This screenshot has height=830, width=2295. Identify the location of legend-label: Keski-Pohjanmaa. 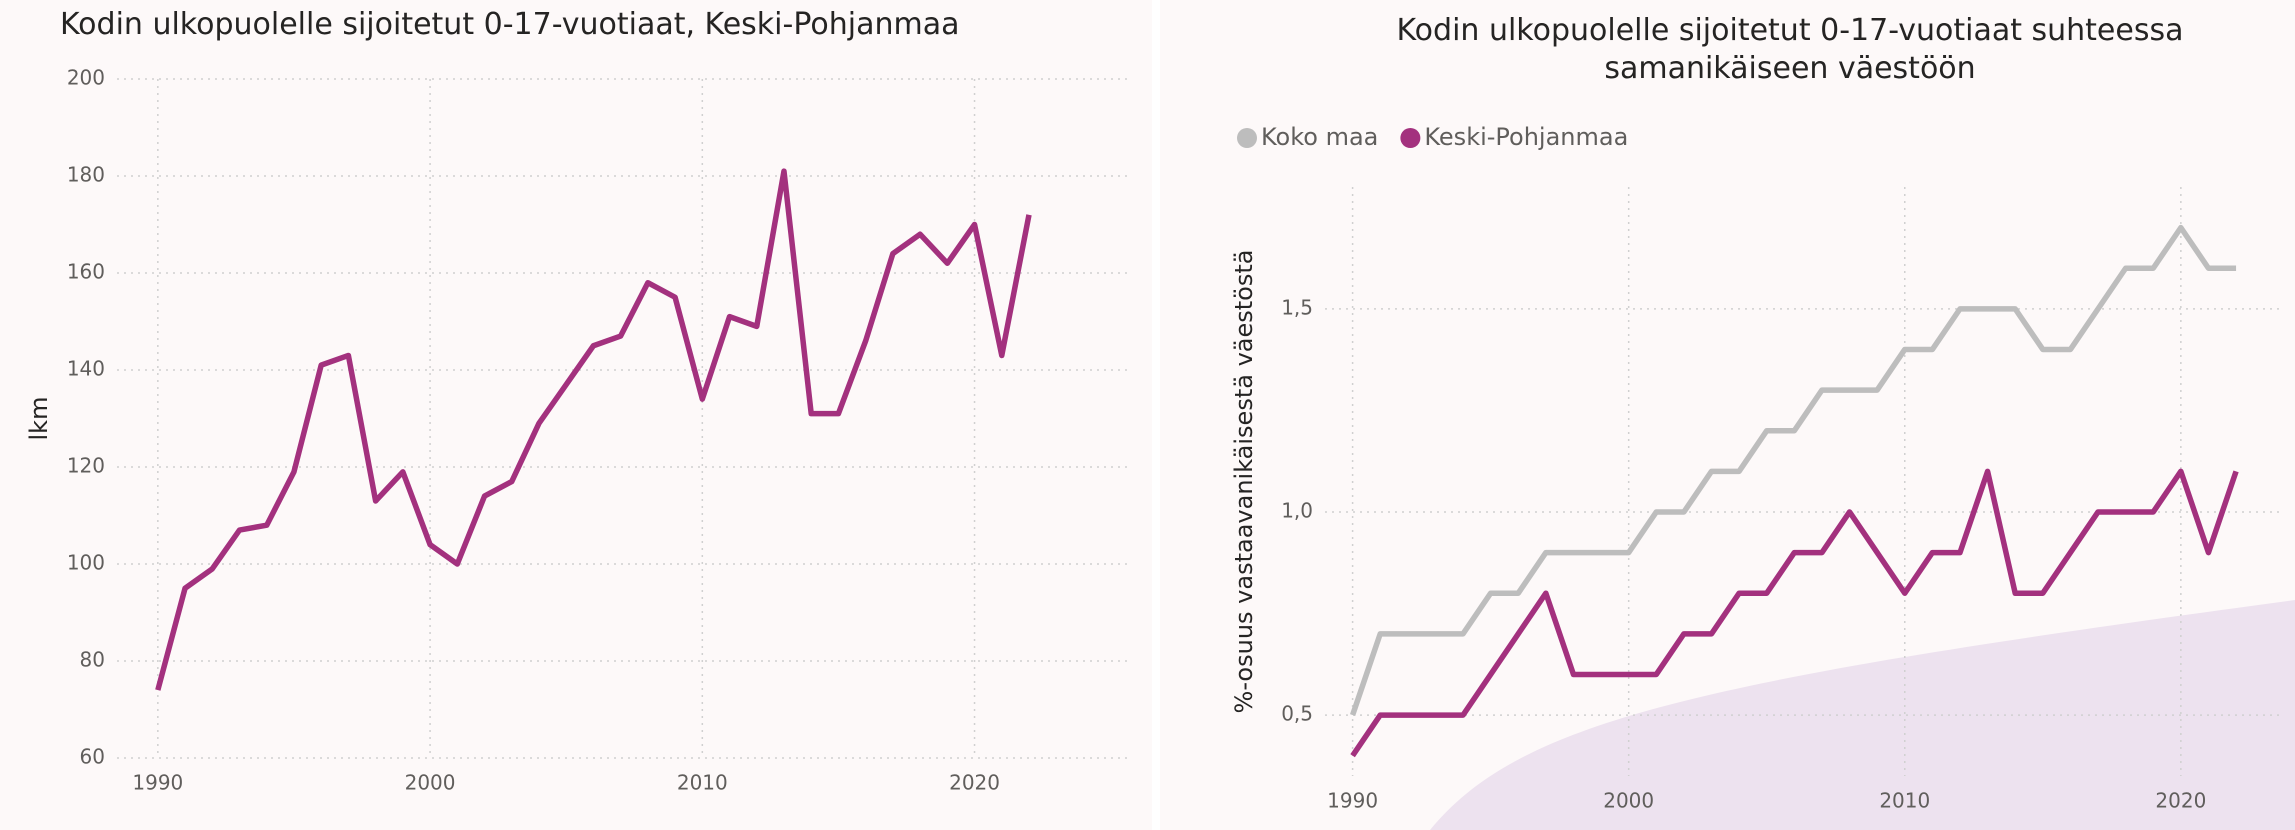
(1526, 137).